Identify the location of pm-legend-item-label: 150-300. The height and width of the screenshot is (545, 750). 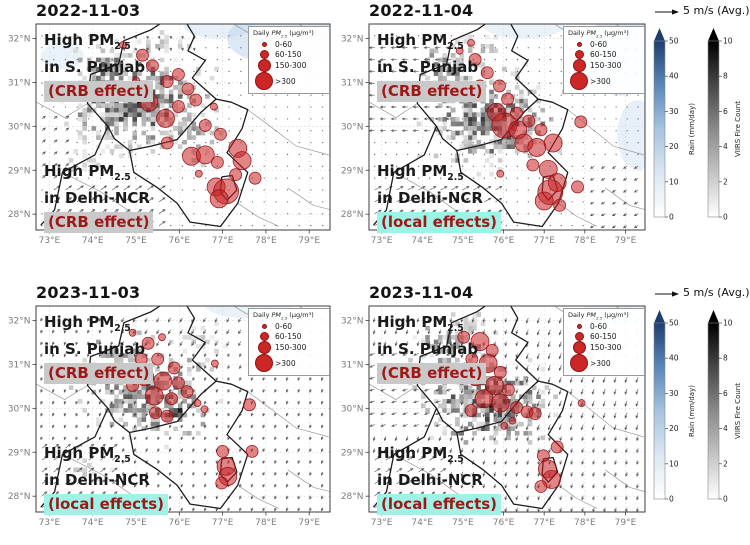
(291, 348).